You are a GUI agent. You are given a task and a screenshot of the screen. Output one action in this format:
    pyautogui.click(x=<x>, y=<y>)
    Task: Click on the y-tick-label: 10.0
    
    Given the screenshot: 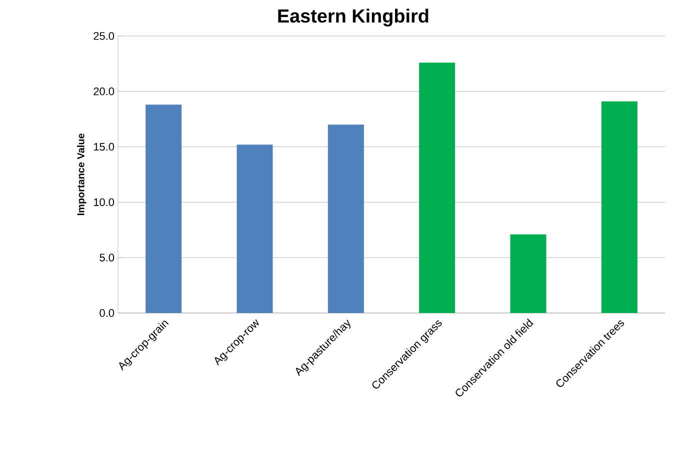 What is the action you would take?
    pyautogui.click(x=104, y=202)
    